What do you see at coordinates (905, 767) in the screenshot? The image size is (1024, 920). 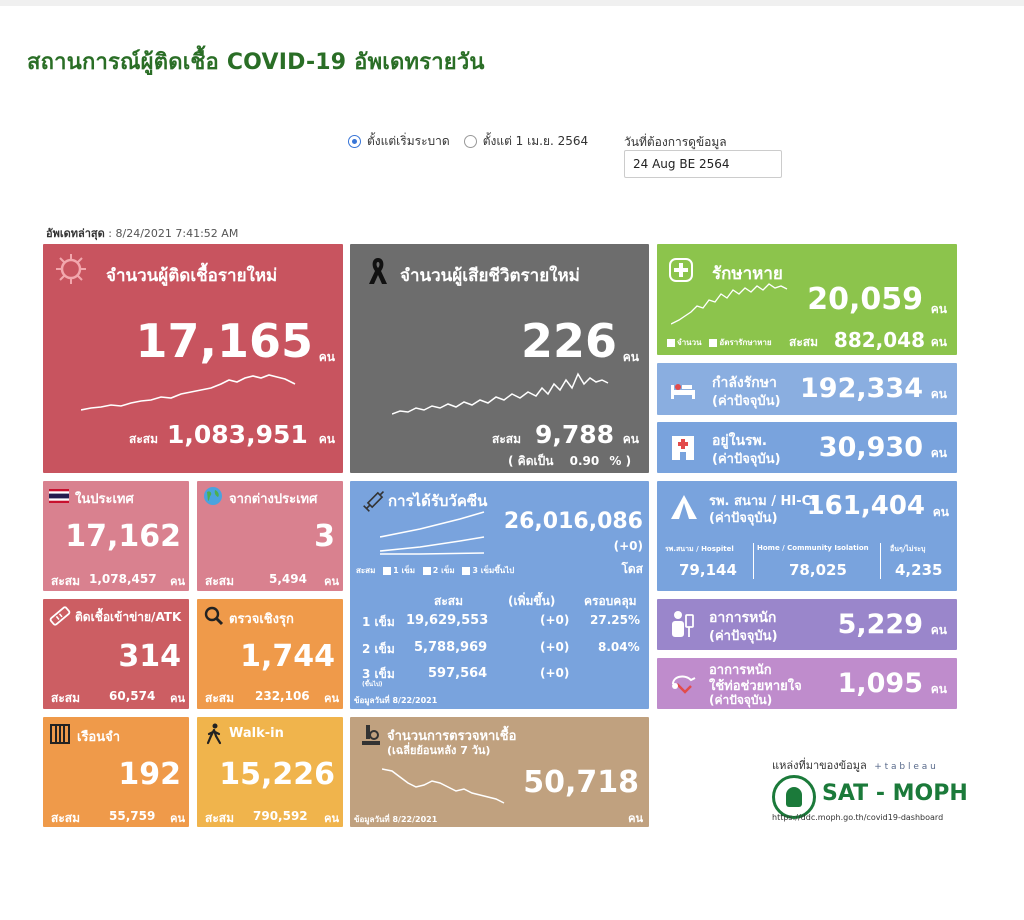 I see `tableau-logo: + t a b l e a u` at bounding box center [905, 767].